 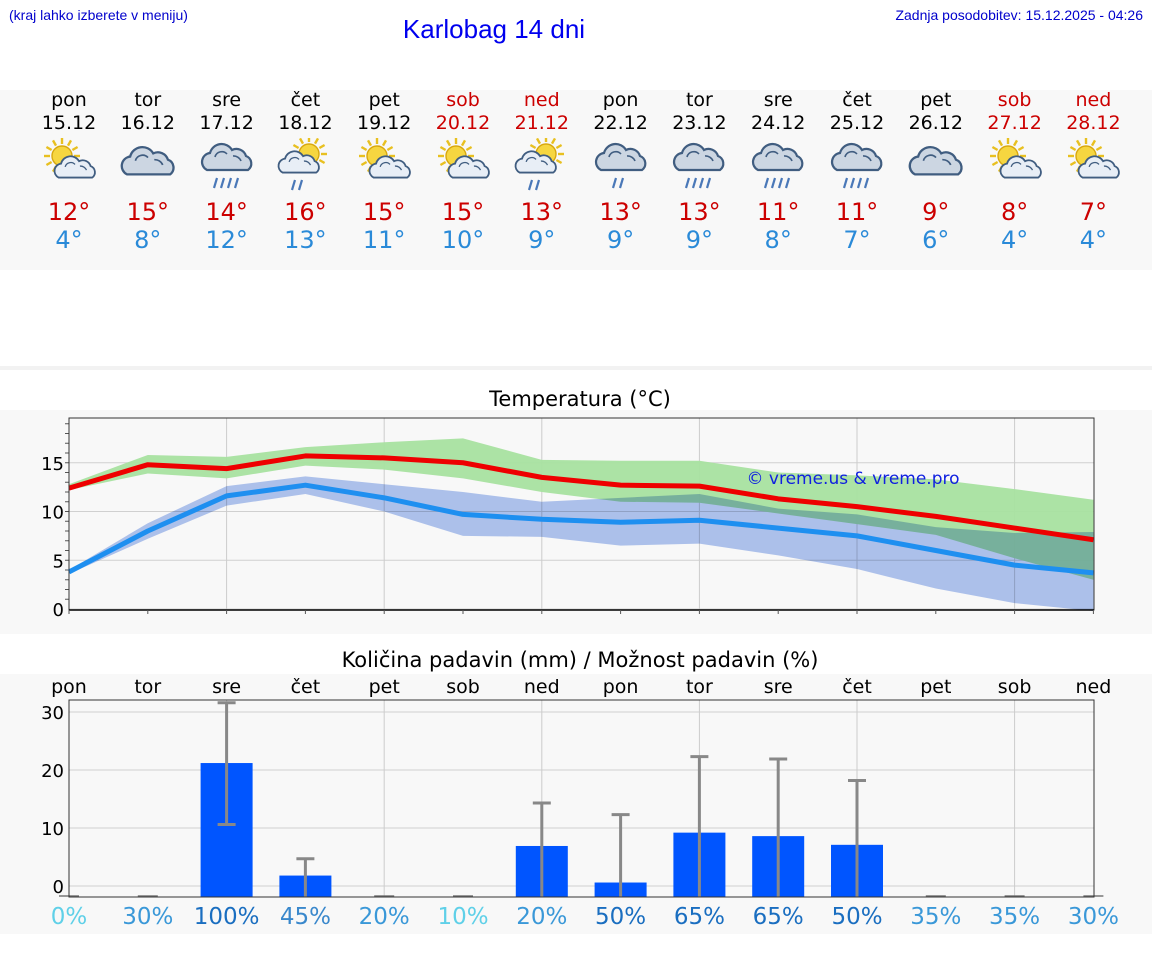 What do you see at coordinates (1093, 917) in the screenshot?
I see `precip-probability: 30%` at bounding box center [1093, 917].